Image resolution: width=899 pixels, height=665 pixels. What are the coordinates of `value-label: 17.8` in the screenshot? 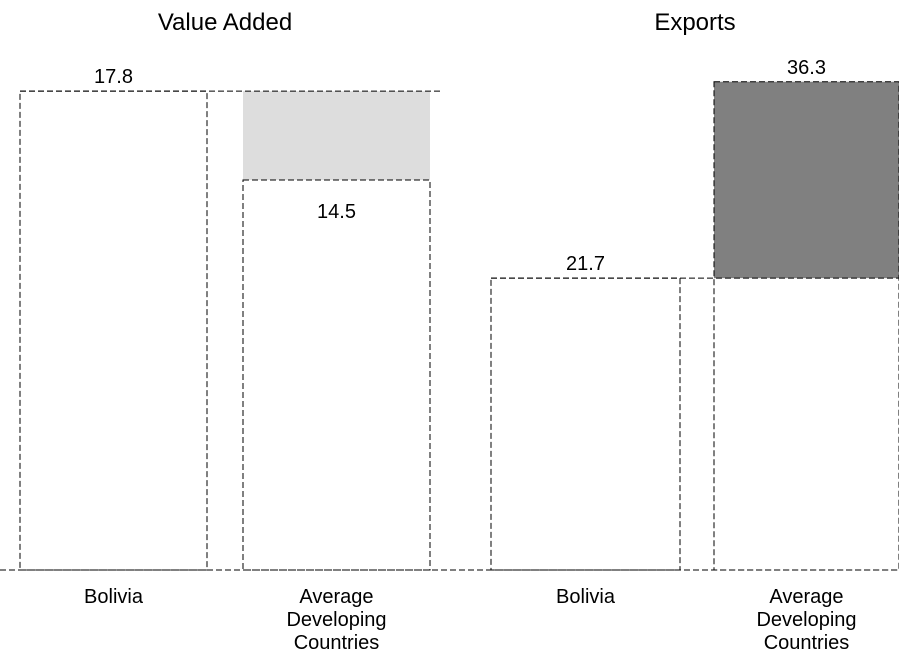 It's located at (113, 77).